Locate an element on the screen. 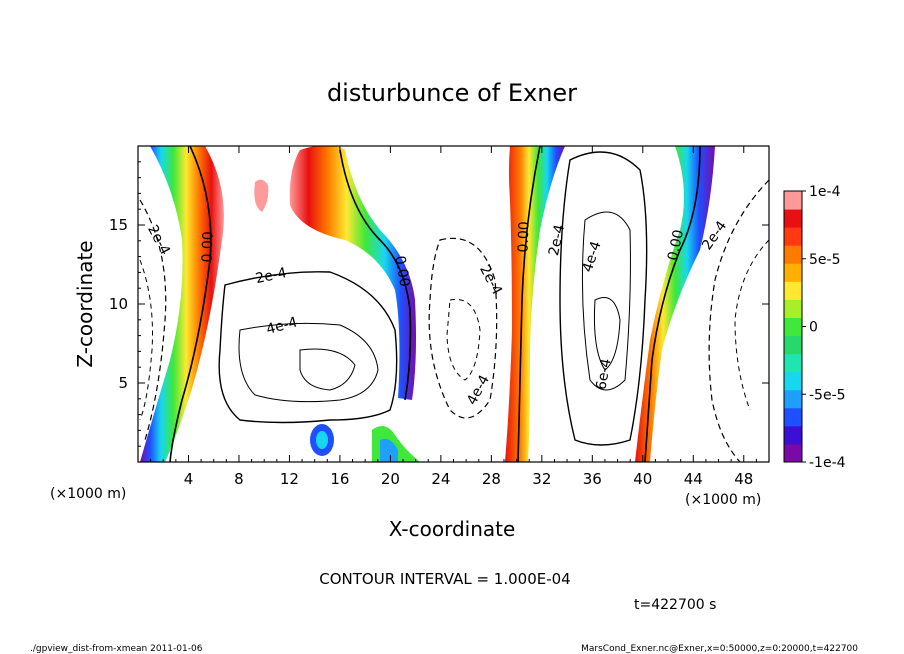 The image size is (904, 654). x-tick-label: 16 is located at coordinates (339, 479).